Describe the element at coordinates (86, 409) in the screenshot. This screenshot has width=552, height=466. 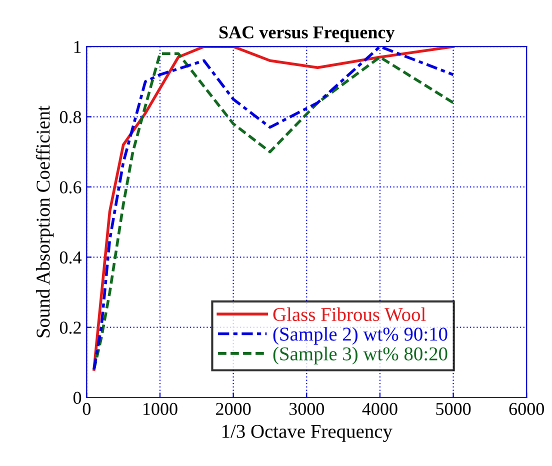
I see `x-tick-label: 0` at that location.